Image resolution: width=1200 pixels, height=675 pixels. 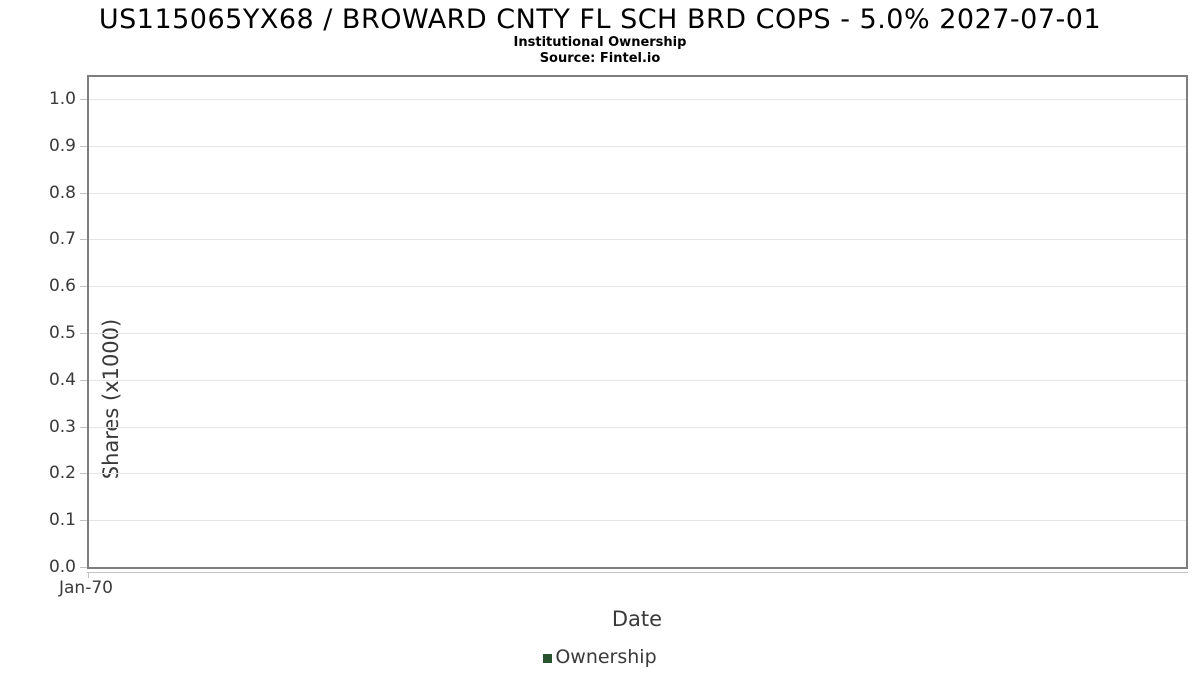 What do you see at coordinates (548, 658) in the screenshot?
I see `legend-marker-square-icon` at bounding box center [548, 658].